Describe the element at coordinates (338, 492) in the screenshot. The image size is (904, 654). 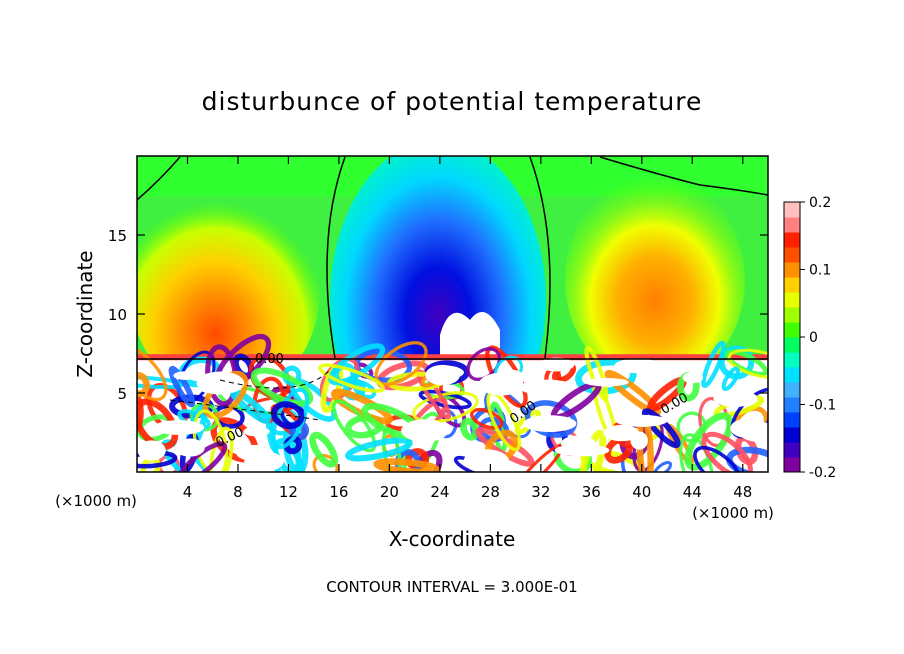
I see `x-tick-label: 16` at that location.